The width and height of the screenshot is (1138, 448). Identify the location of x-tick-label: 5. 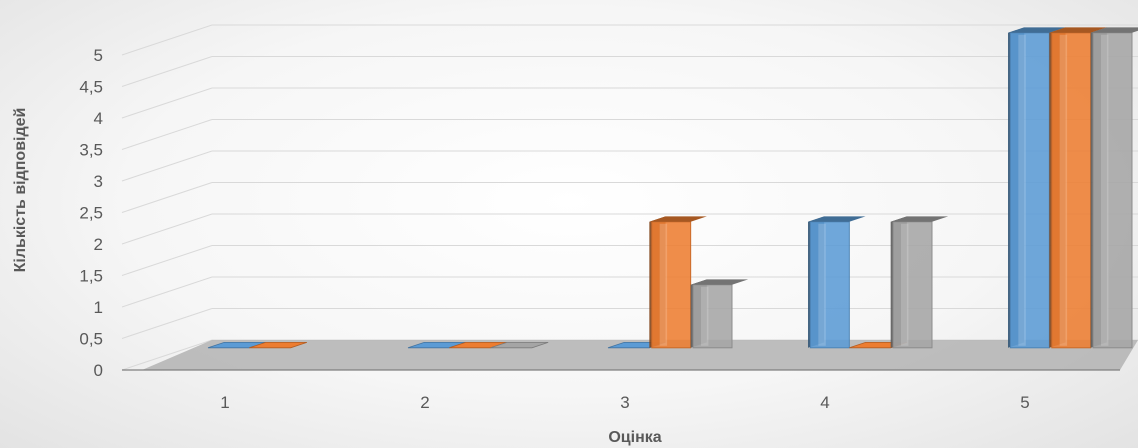
(1024, 402).